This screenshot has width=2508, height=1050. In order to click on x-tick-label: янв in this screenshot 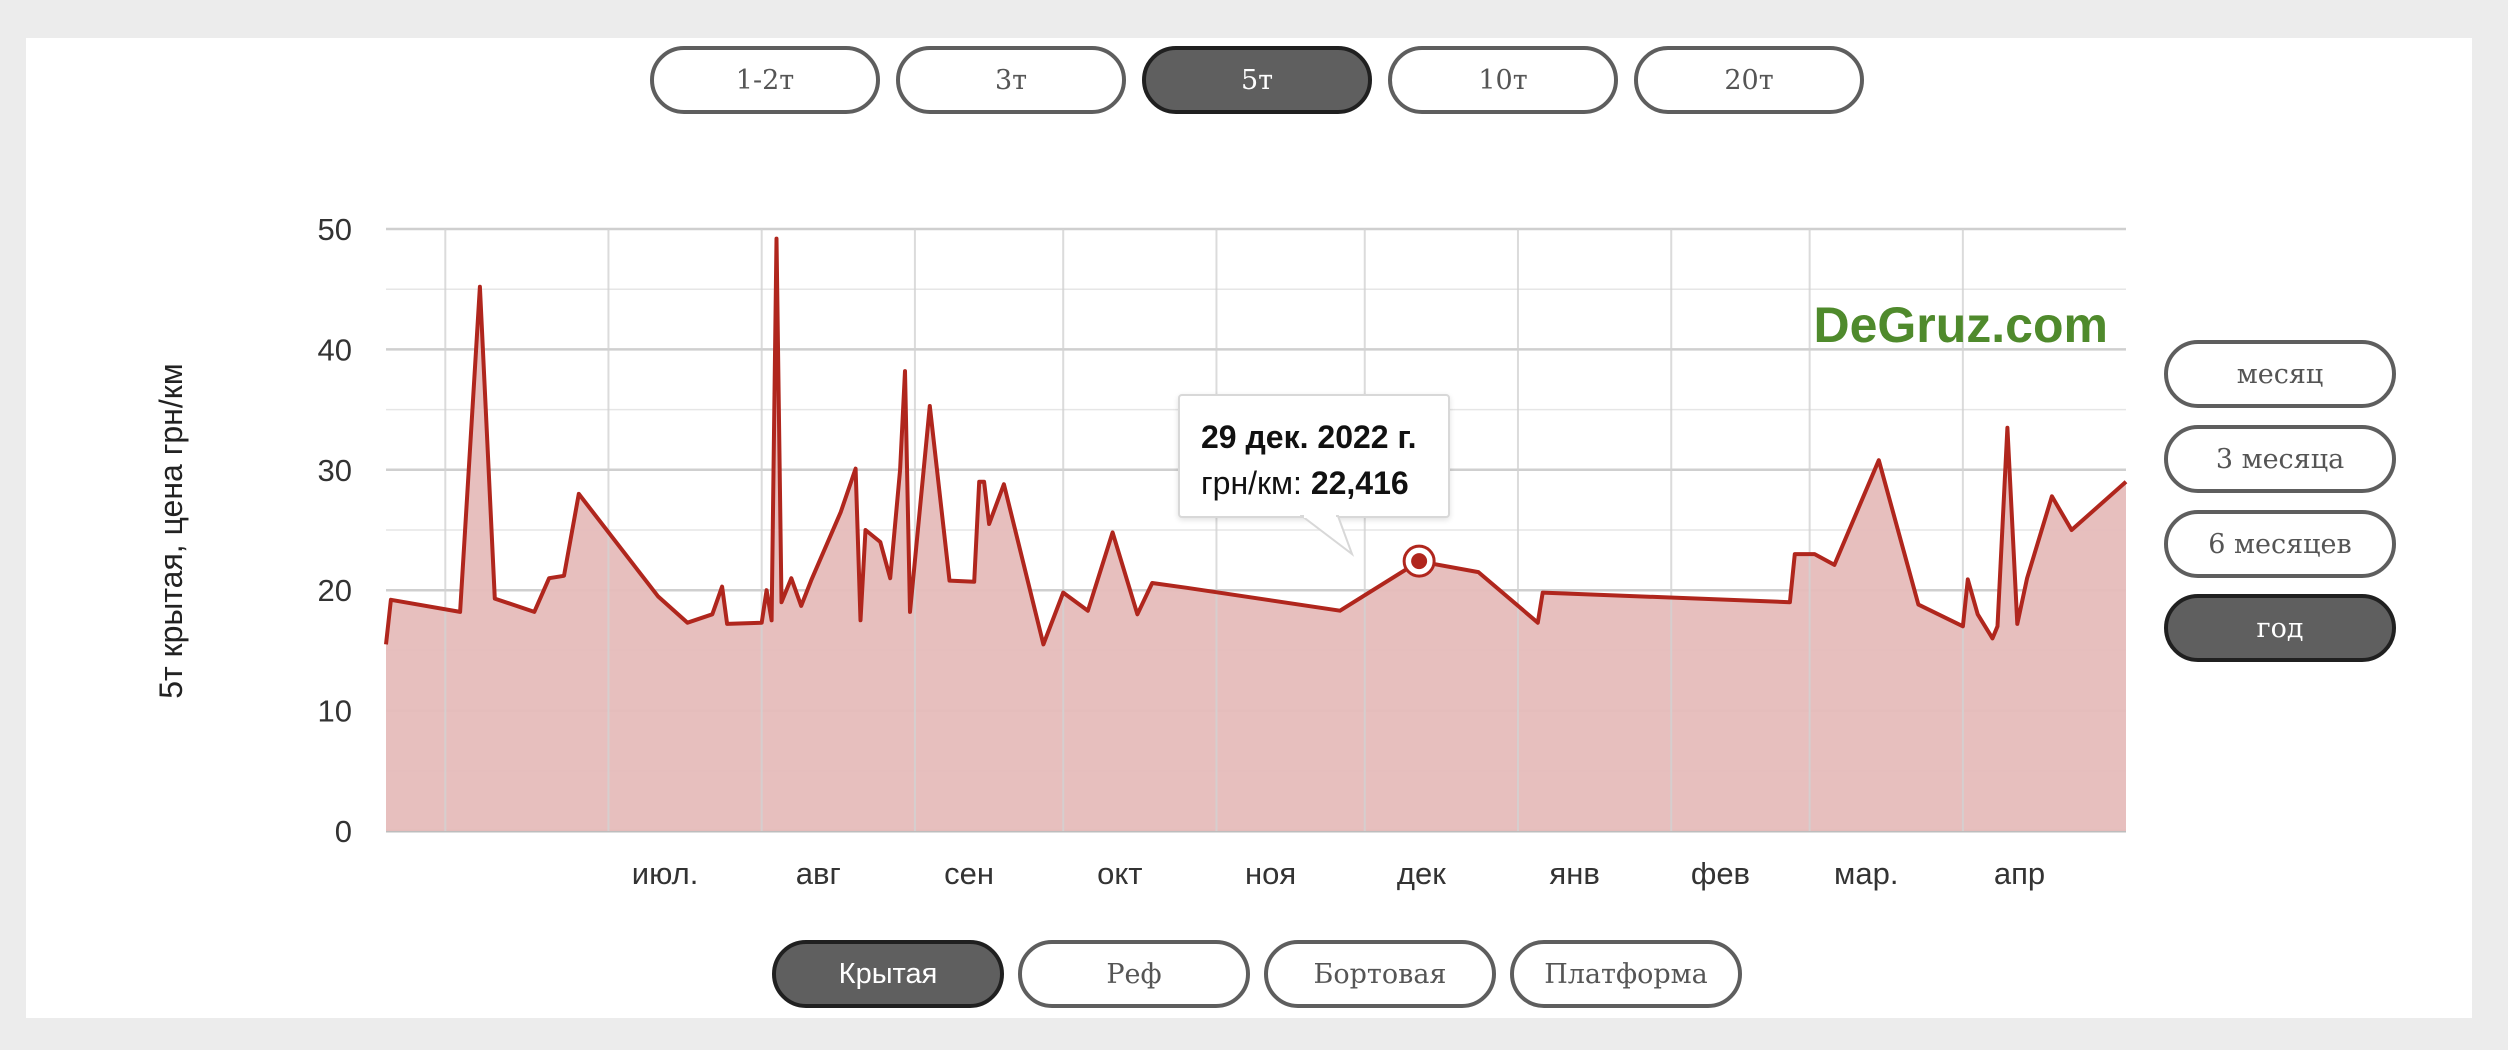, I will do `click(1574, 873)`.